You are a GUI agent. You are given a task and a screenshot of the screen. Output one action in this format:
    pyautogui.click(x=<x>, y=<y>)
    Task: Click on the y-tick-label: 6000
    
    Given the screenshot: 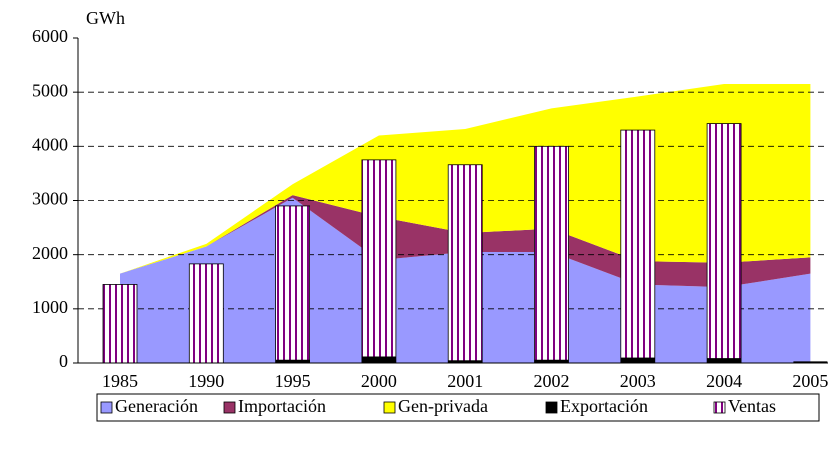 What is the action you would take?
    pyautogui.click(x=50, y=36)
    